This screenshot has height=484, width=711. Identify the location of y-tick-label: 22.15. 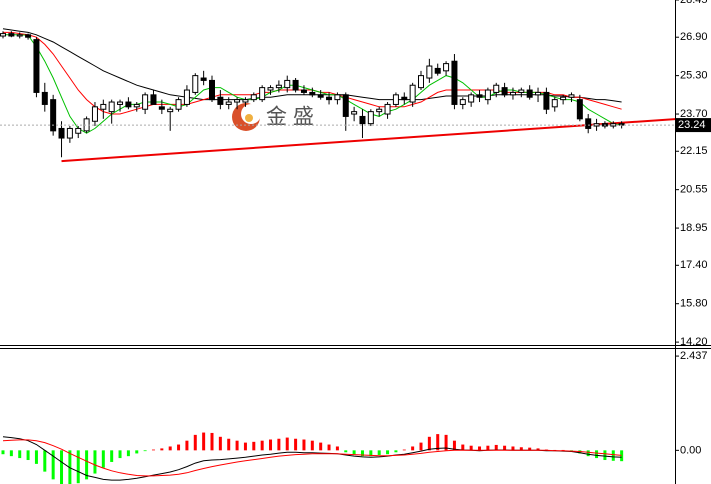
(694, 151).